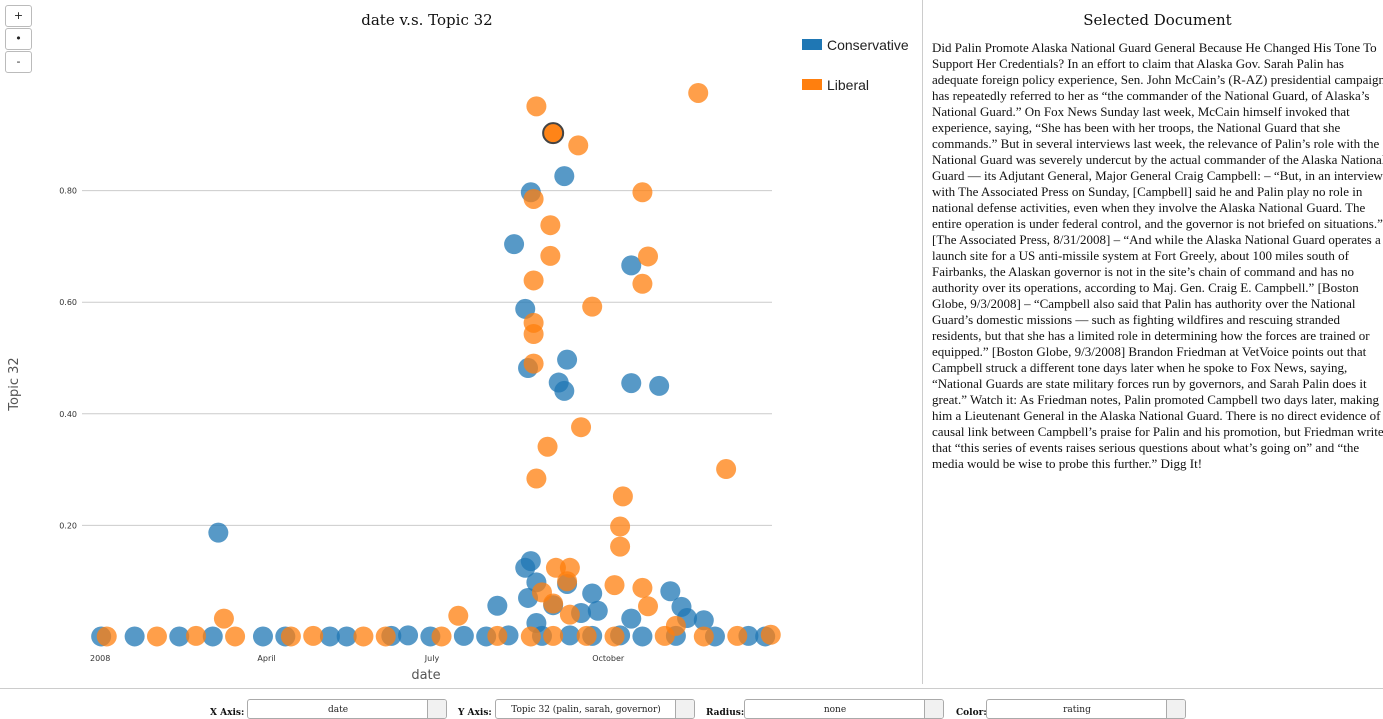 Image resolution: width=1383 pixels, height=719 pixels. I want to click on zoom-controls: + • -, so click(19, 39).